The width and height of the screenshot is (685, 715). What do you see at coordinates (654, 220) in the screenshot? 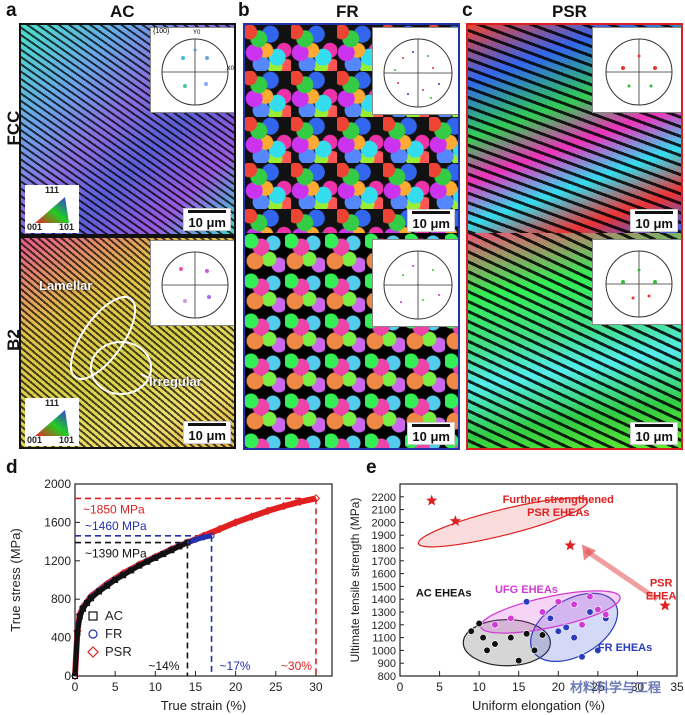
I see `scale-bar-psr-fcc: 10 μm` at bounding box center [654, 220].